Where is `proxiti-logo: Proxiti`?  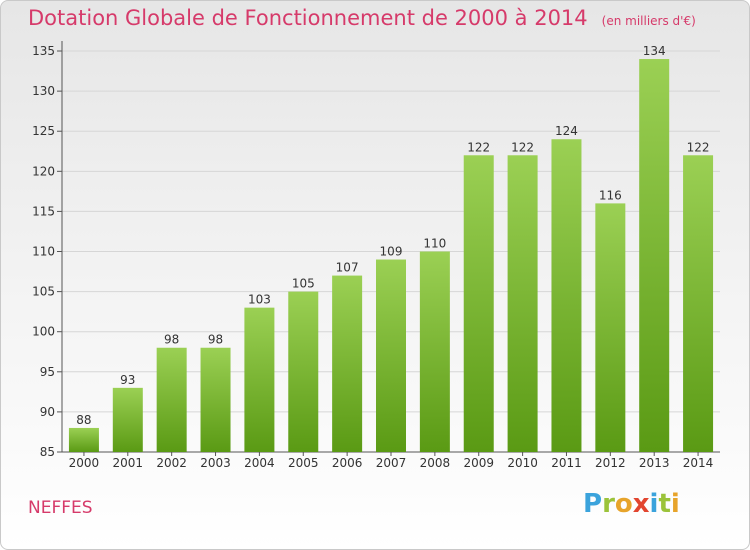
proxiti-logo: Proxiti is located at coordinates (631, 504).